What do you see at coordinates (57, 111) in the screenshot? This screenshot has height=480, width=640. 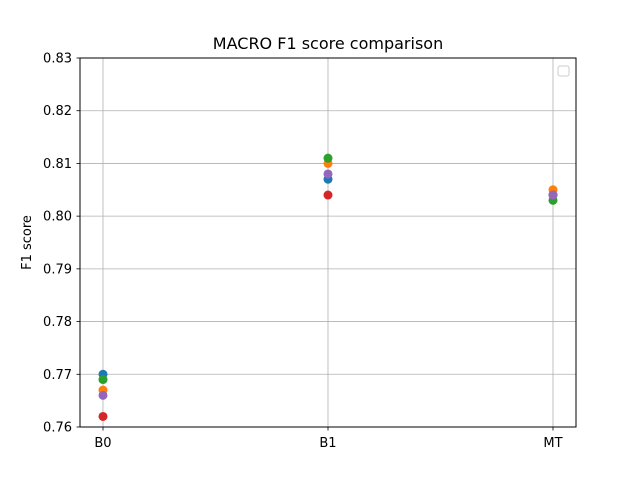 I see `y-tick-label: 0.82` at bounding box center [57, 111].